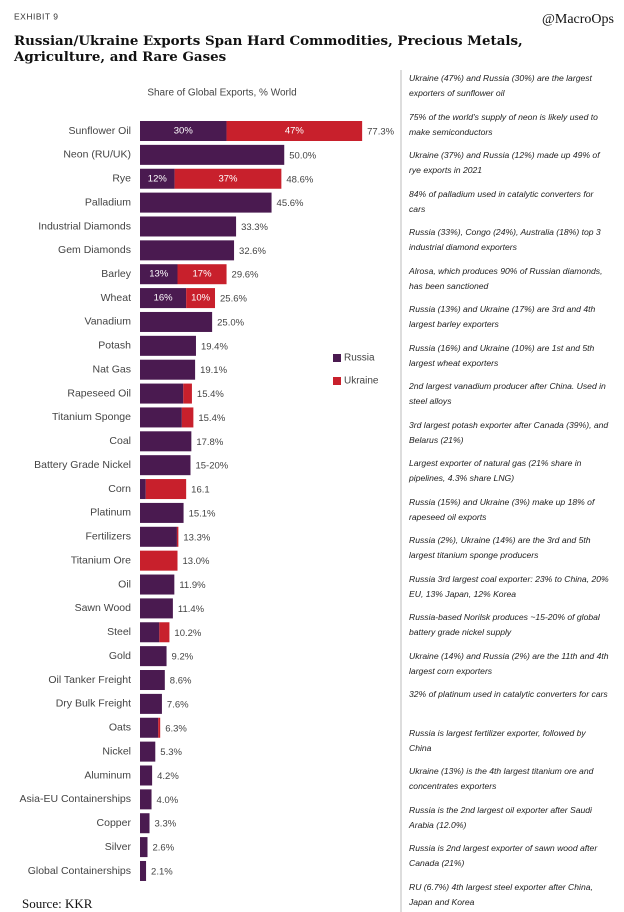 The width and height of the screenshot is (624, 912). Describe the element at coordinates (94, 250) in the screenshot. I see `category-label: Gem Diamonds` at that location.